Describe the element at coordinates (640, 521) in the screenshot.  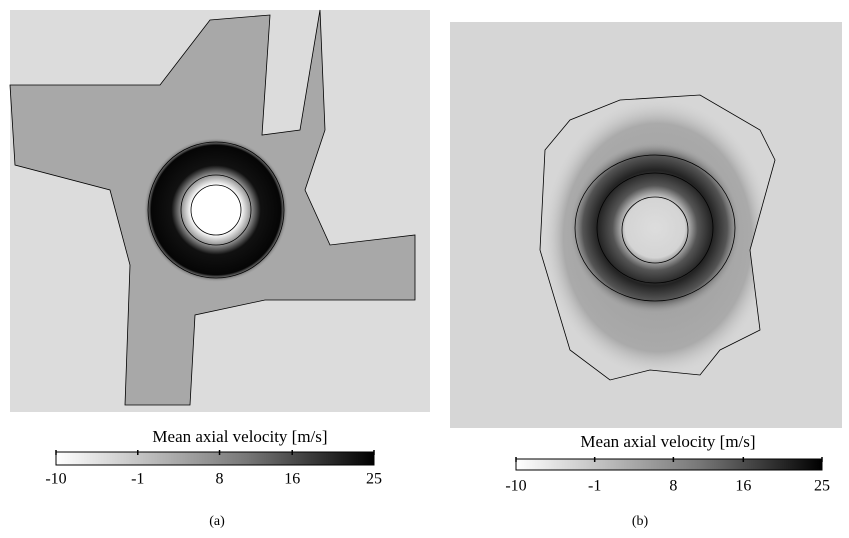
I see `caption: (b)` at that location.